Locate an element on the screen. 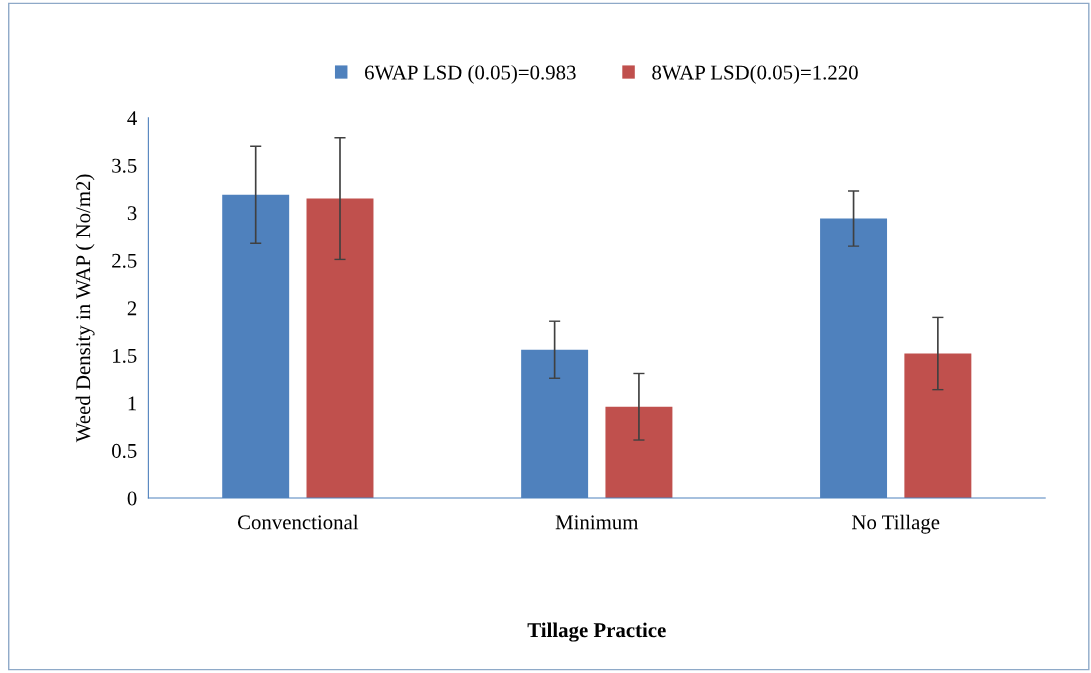  x-tick-label: Minimum is located at coordinates (597, 522).